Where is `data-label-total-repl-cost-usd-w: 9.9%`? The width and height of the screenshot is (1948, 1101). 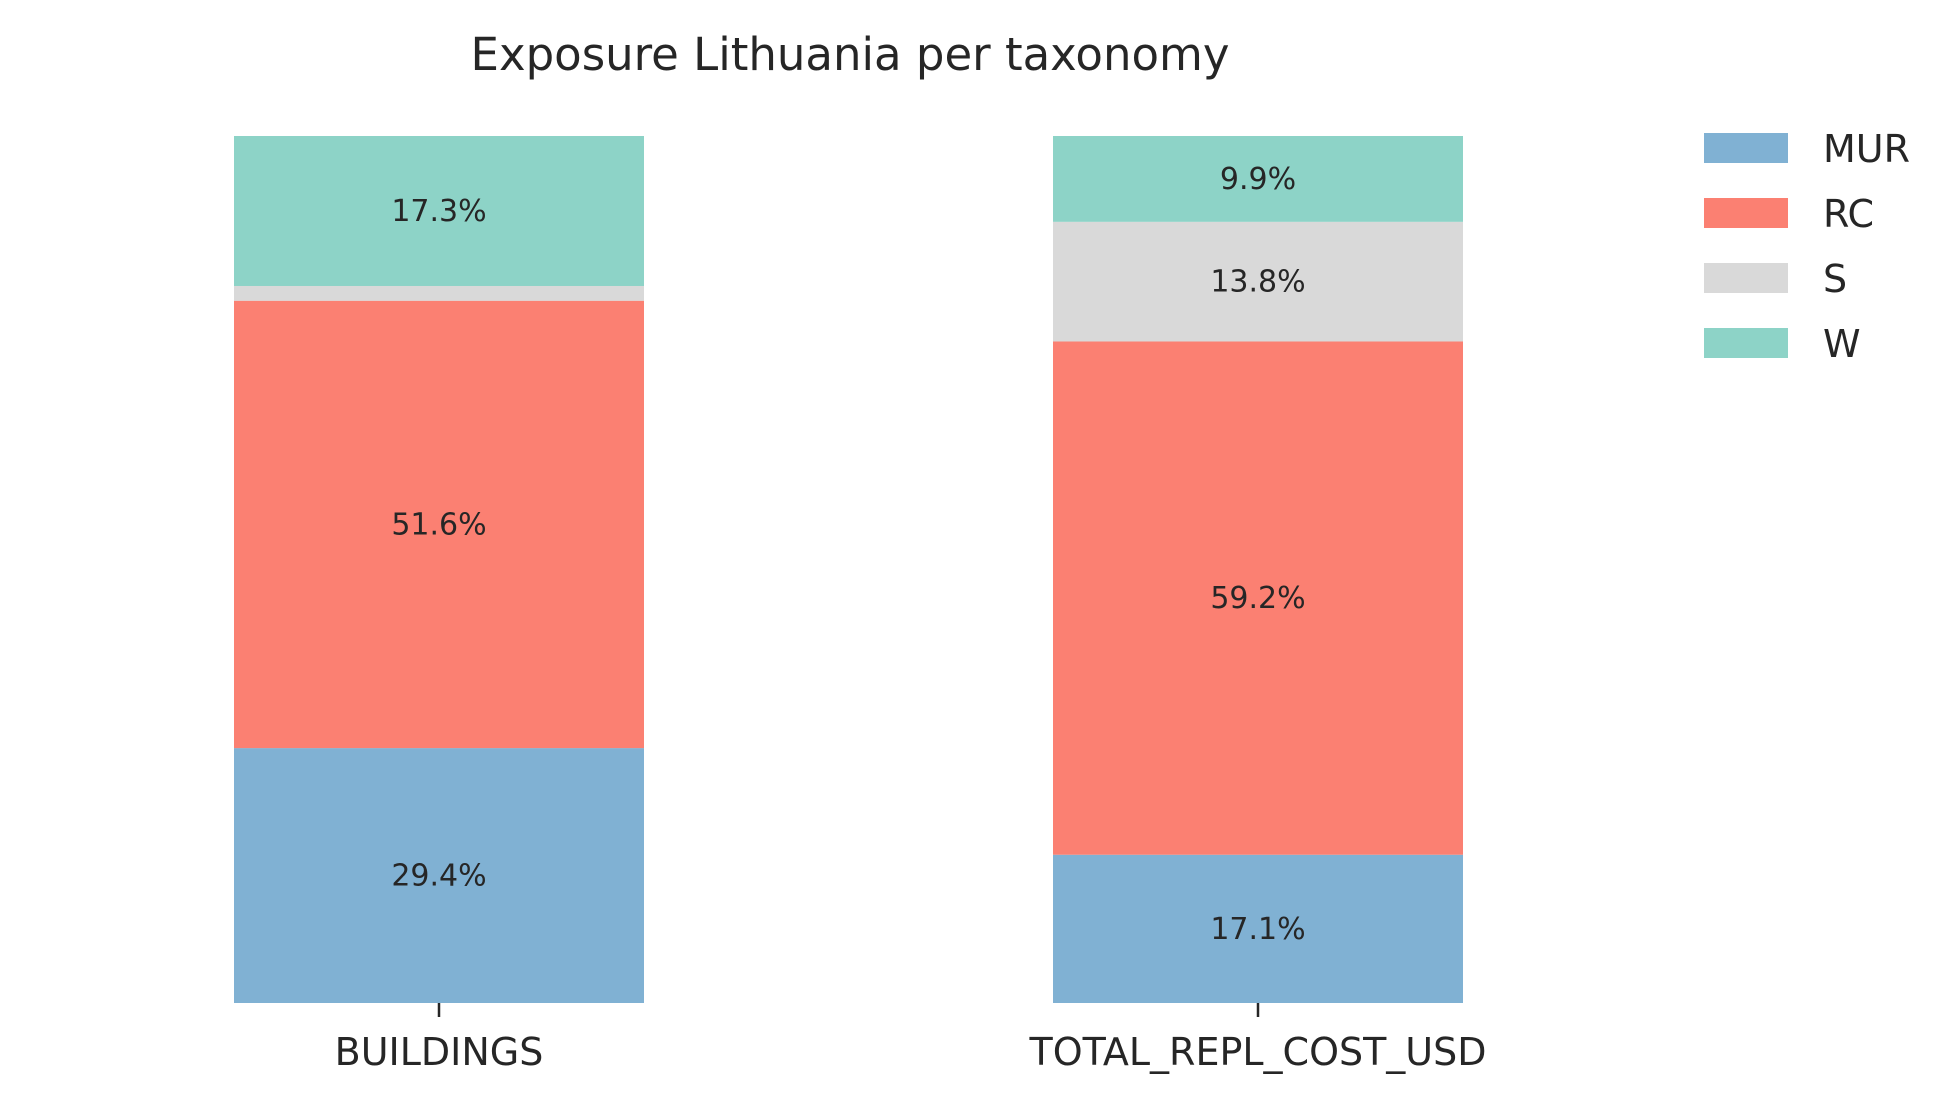
data-label-total-repl-cost-usd-w: 9.9% is located at coordinates (1258, 179).